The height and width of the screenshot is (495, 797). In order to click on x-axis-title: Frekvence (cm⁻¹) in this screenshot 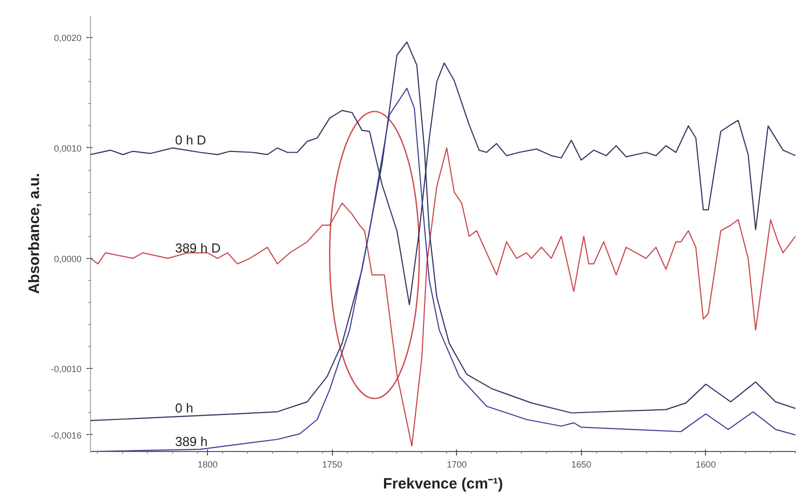, I will do `click(443, 484)`.